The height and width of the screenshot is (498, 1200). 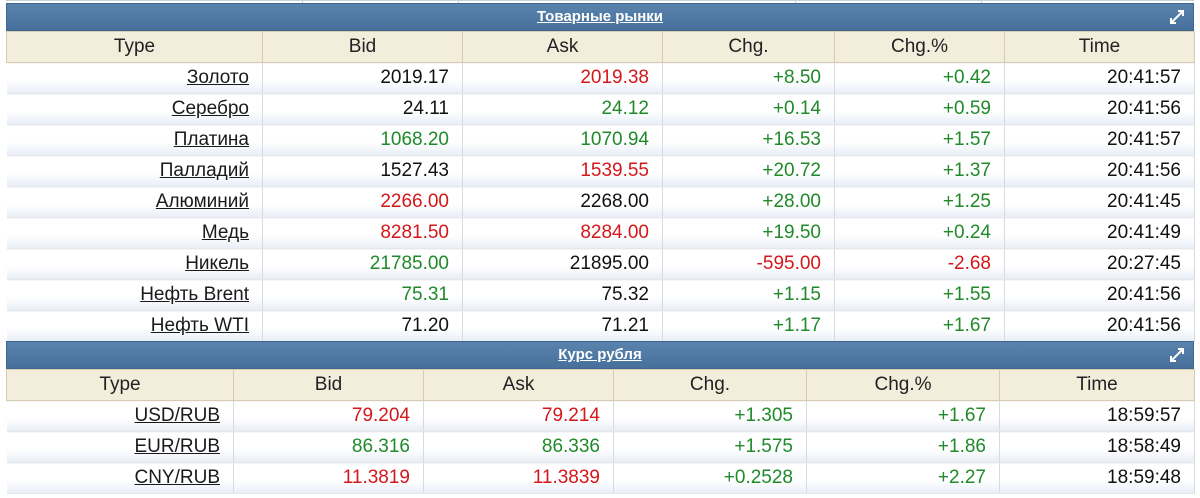 I want to click on bid-cell: 2266.00, so click(x=362, y=202).